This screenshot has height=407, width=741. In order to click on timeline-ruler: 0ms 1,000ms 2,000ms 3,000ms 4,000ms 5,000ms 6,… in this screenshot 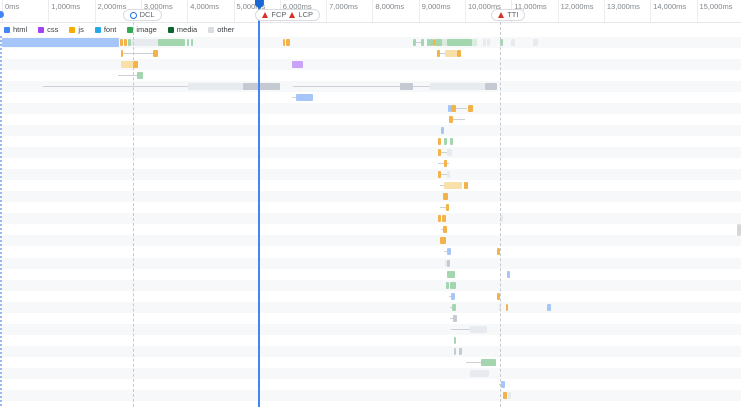, I will do `click(370, 11)`.